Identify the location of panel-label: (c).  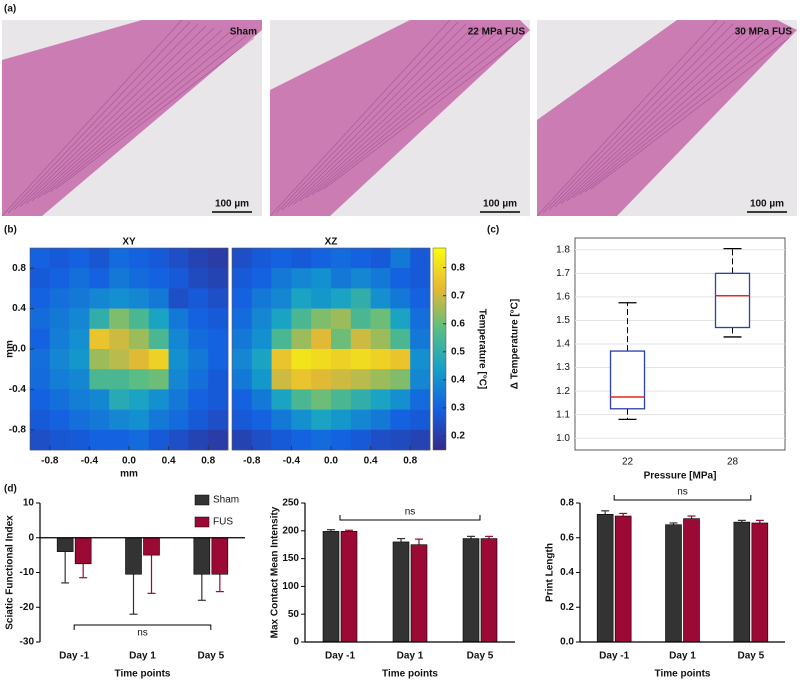
(493, 230).